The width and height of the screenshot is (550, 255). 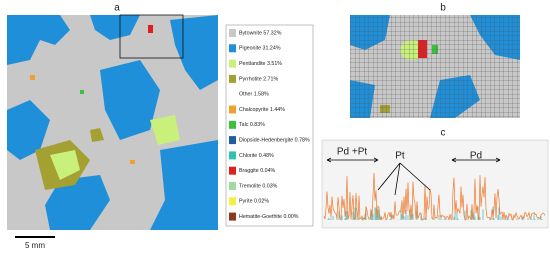 I want to click on panel-label: c, so click(x=443, y=133).